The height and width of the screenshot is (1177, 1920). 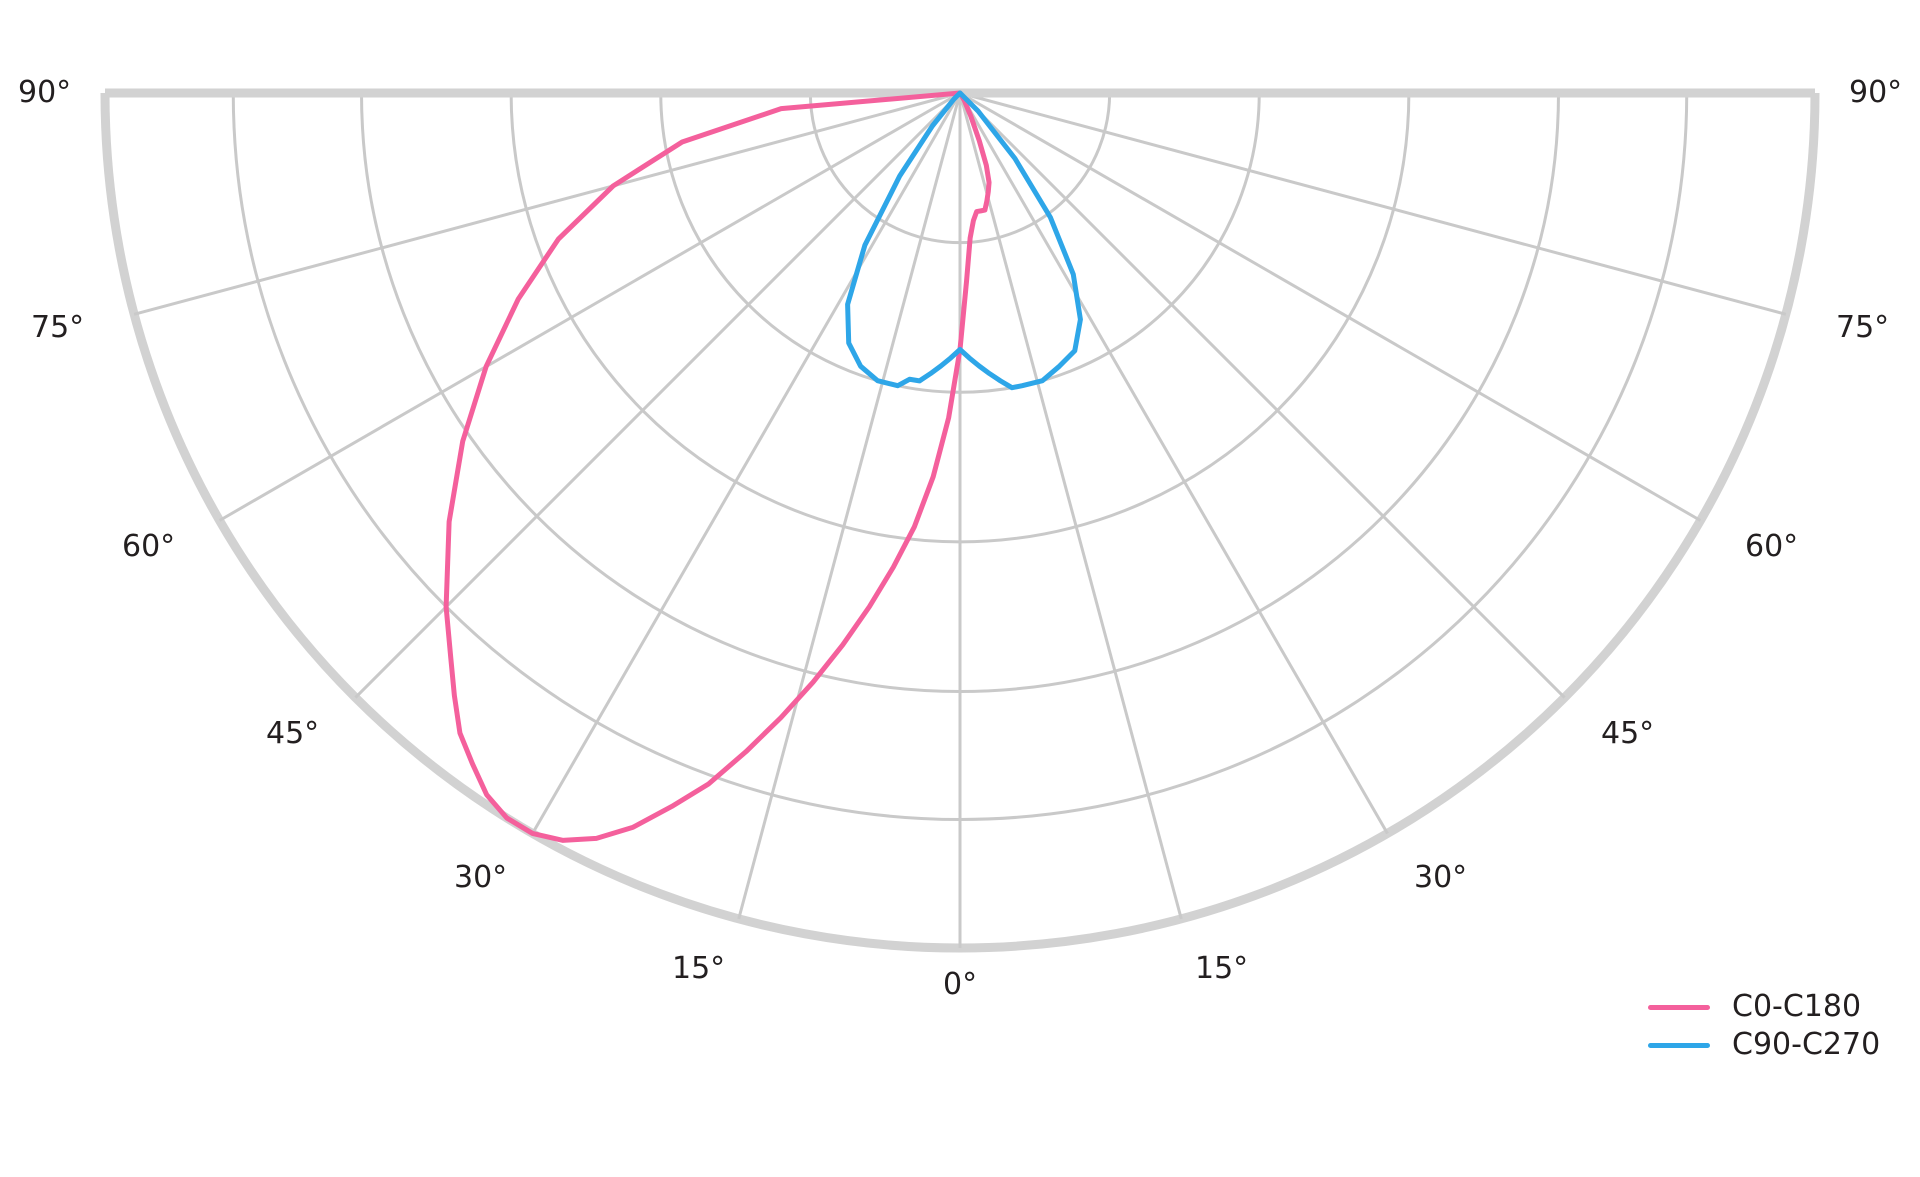 I want to click on legend-item: C90-C270, so click(x=1773, y=1045).